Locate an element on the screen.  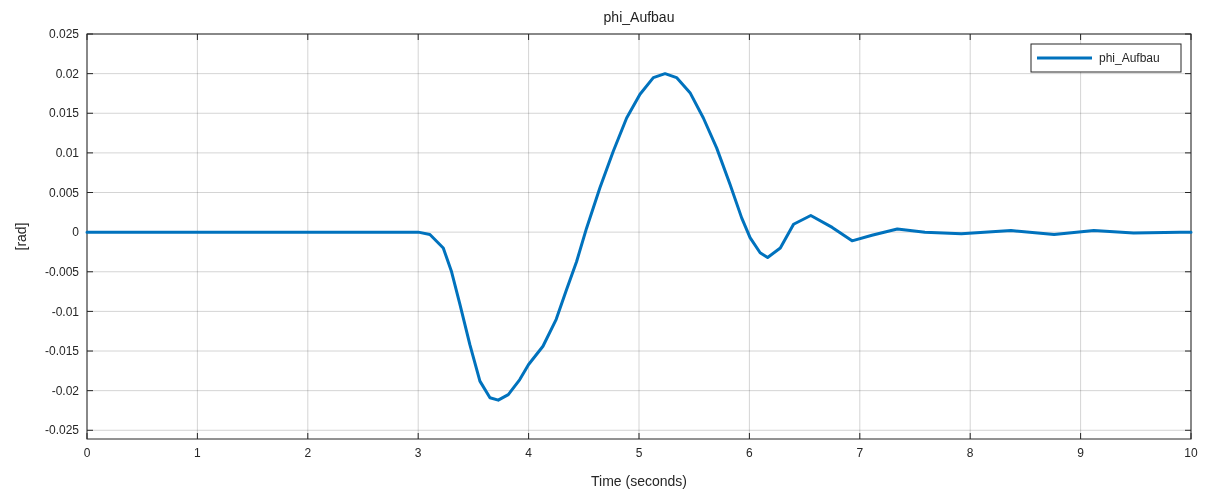
x-tick-label: 9 is located at coordinates (1081, 453).